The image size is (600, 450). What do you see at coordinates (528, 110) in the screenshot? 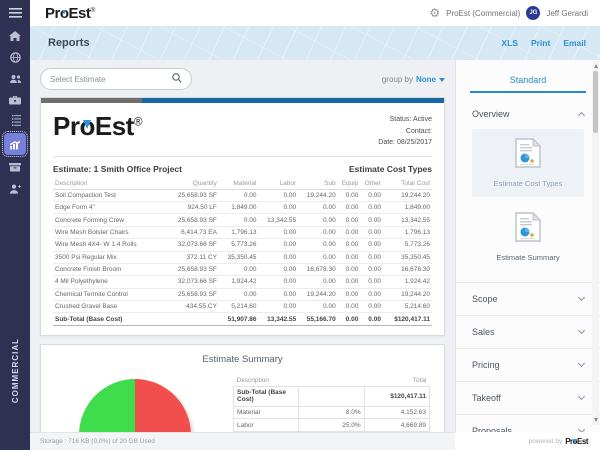
I see `section-overview: Overview` at bounding box center [528, 110].